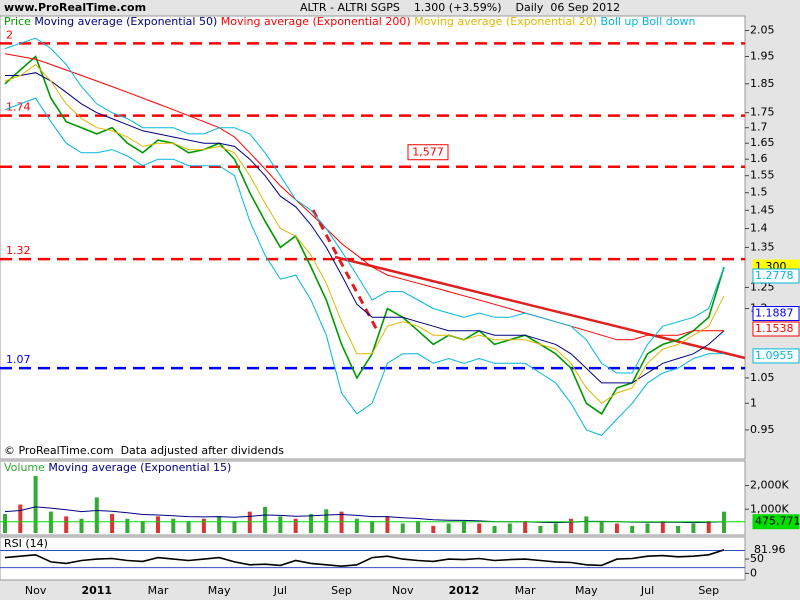 Image resolution: width=800 pixels, height=600 pixels. I want to click on legend-entry: Moving average (Exponential 15), so click(139, 467).